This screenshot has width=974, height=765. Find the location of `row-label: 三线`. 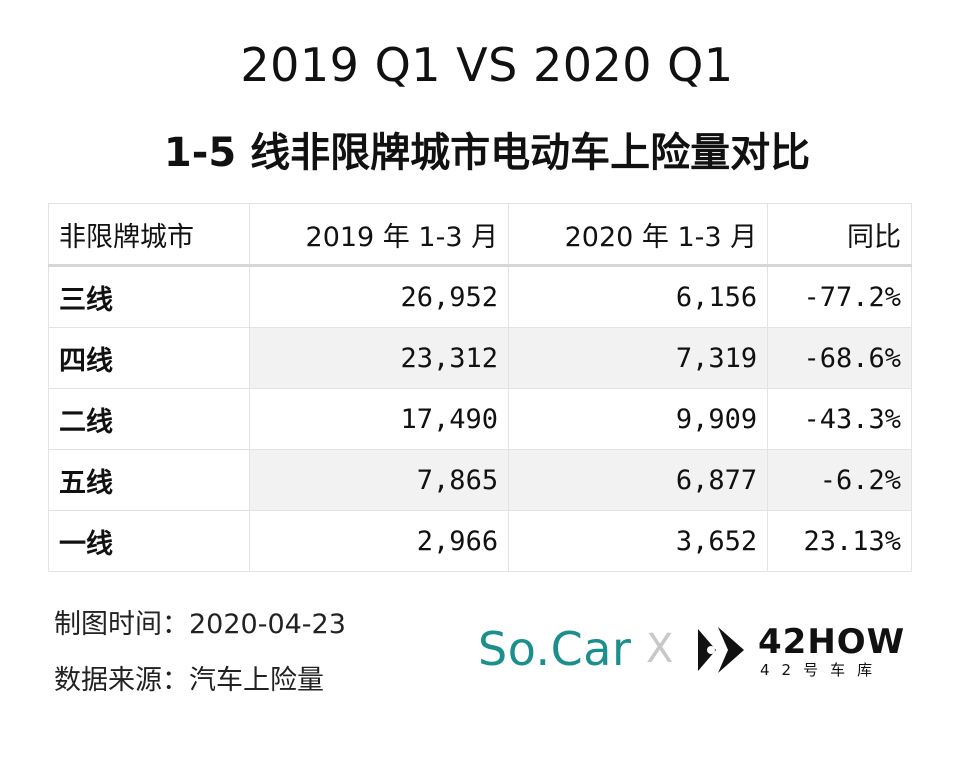

row-label: 三线 is located at coordinates (149, 296).